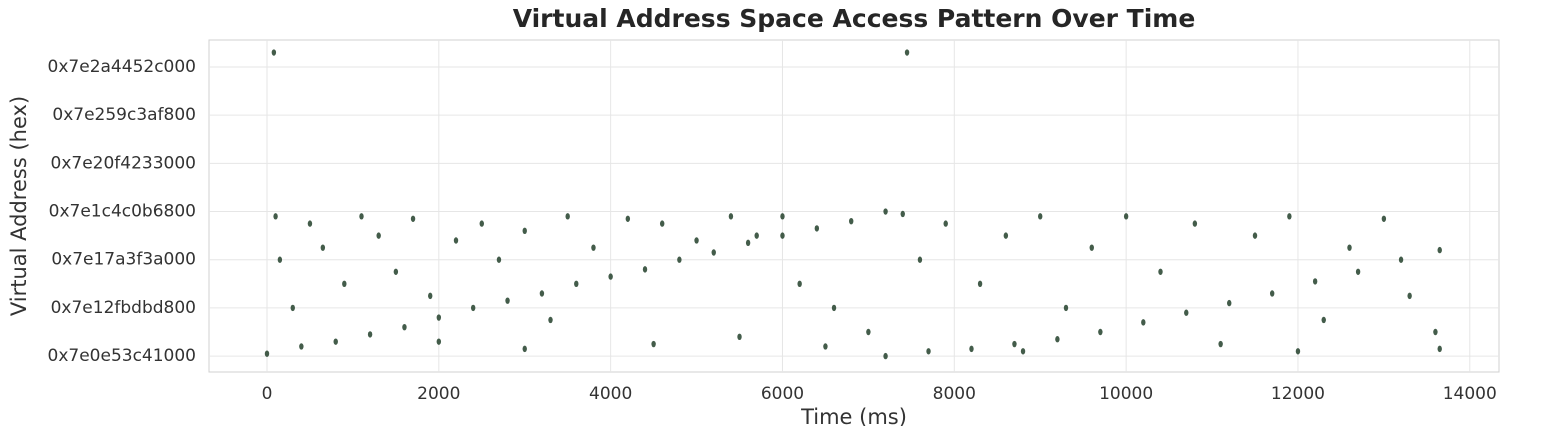 This screenshot has width=1543, height=426. What do you see at coordinates (122, 212) in the screenshot?
I see `y-tick-label: 0x7e1c4c0b6800` at bounding box center [122, 212].